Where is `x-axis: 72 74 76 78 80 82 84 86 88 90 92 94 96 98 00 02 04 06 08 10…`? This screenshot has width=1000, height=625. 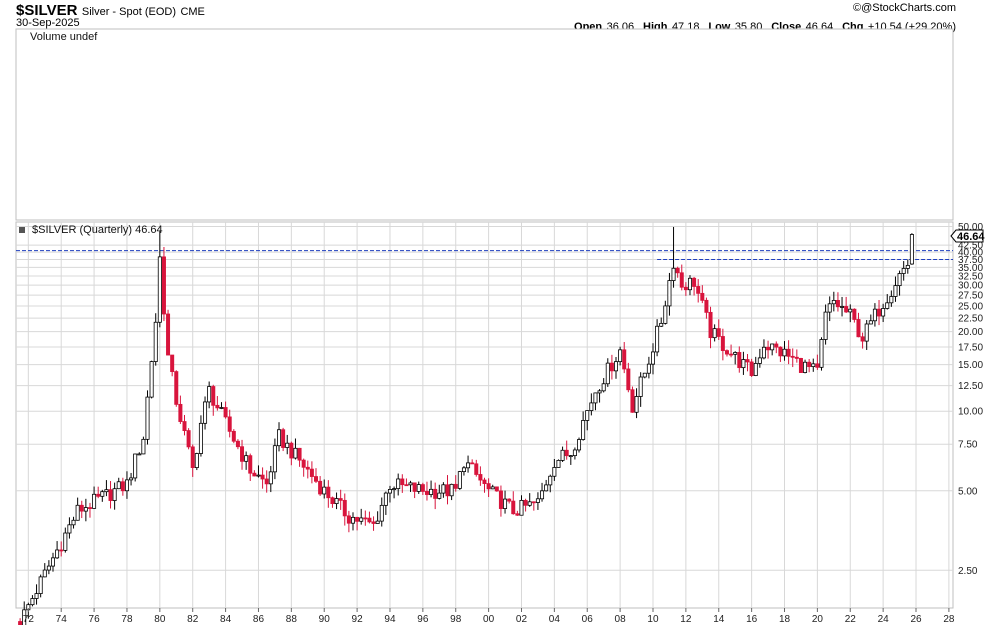
x-axis: 72 74 76 78 80 82 84 86 88 90 92 94 96 98 00 02 04 06 08 10… is located at coordinates (489, 616).